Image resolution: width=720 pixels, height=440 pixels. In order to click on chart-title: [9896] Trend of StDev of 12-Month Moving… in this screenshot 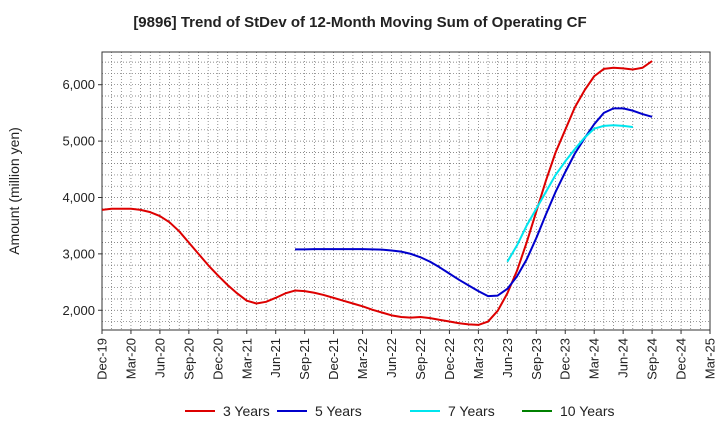, I will do `click(360, 22)`.